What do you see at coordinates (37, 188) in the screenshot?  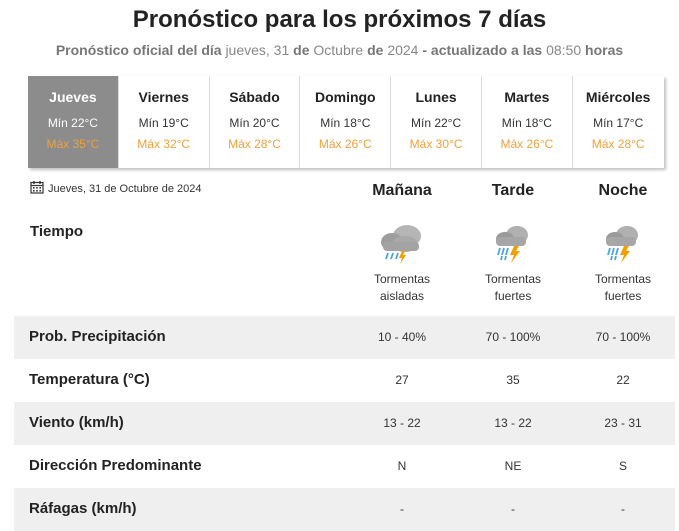 I see `calendar-icon` at bounding box center [37, 188].